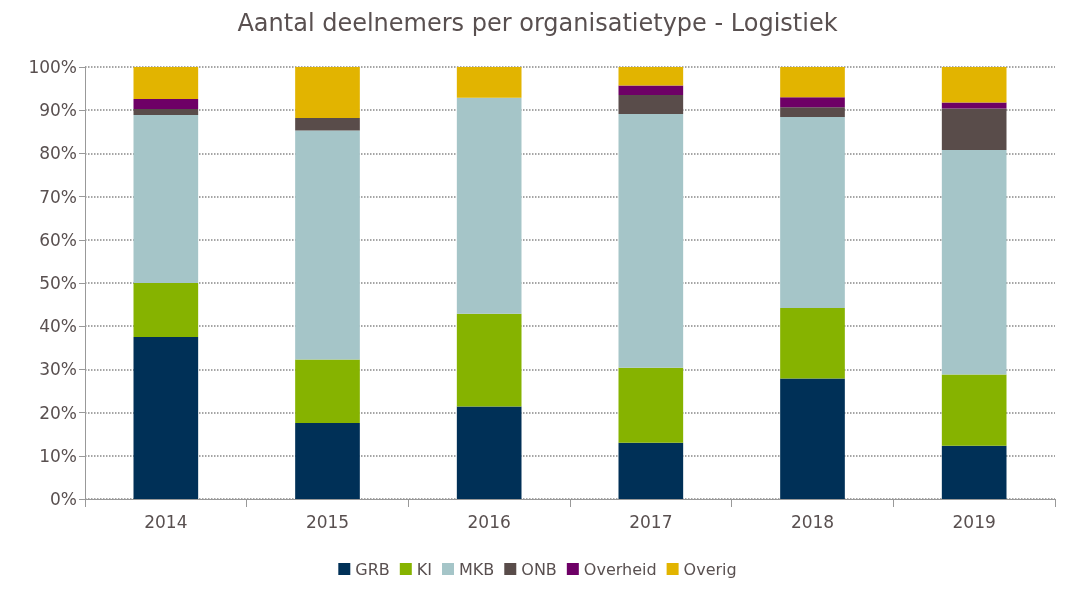 This screenshot has width=1075, height=590. Describe the element at coordinates (58, 326) in the screenshot. I see `y-tick-label: 40%` at that location.